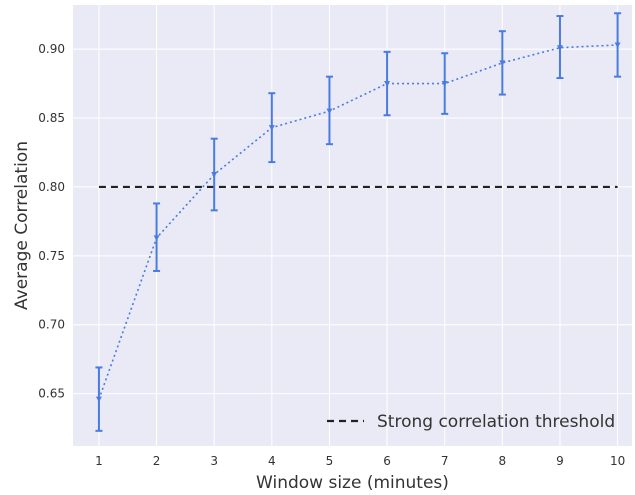 This screenshot has width=635, height=495. Describe the element at coordinates (503, 461) in the screenshot. I see `x-tick-label: 8` at that location.